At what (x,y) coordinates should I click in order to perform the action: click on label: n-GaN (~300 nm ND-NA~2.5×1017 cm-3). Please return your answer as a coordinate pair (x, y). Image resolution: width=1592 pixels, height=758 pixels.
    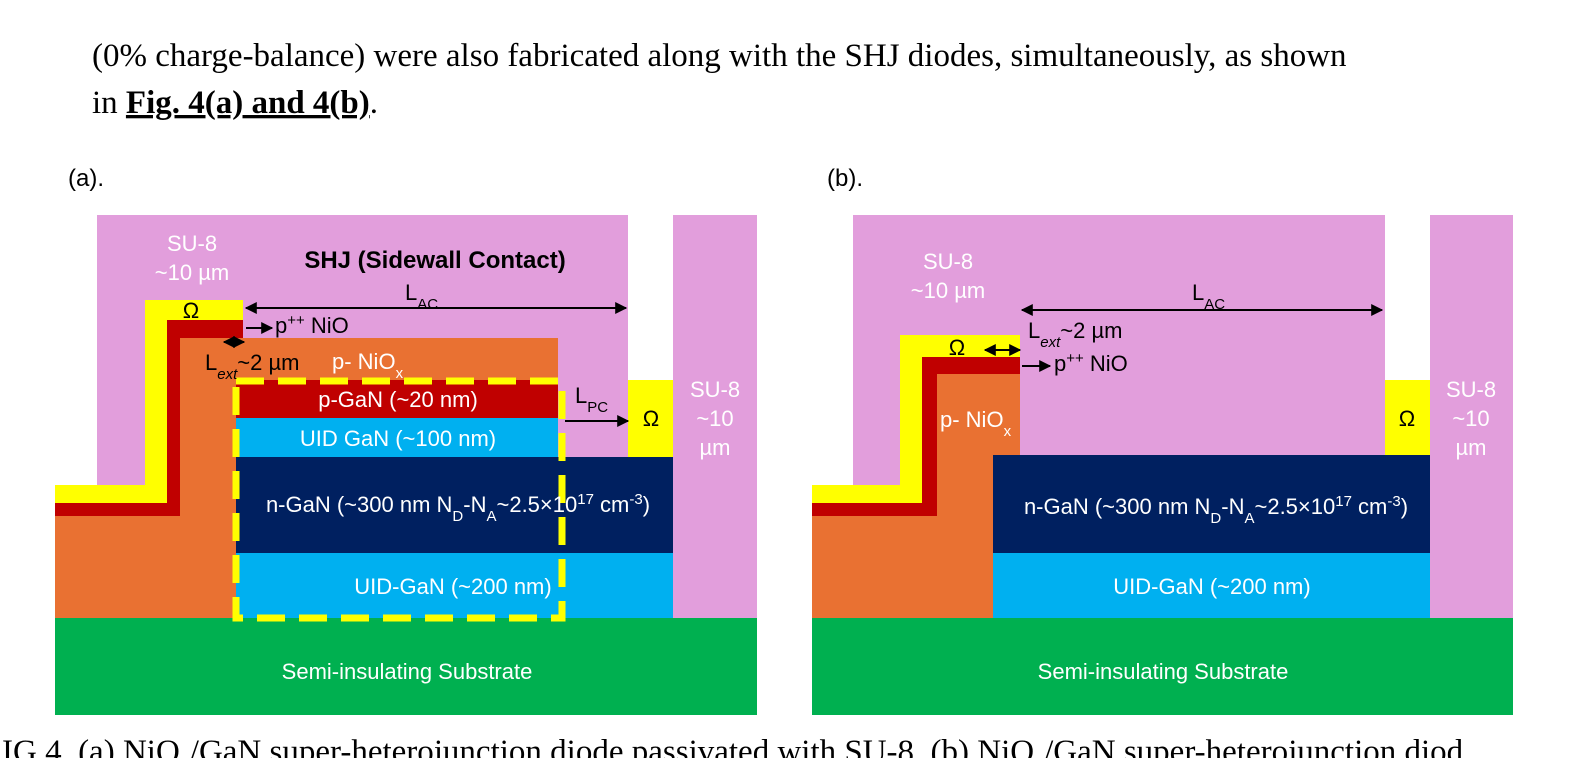
    Looking at the image, I should click on (1216, 510).